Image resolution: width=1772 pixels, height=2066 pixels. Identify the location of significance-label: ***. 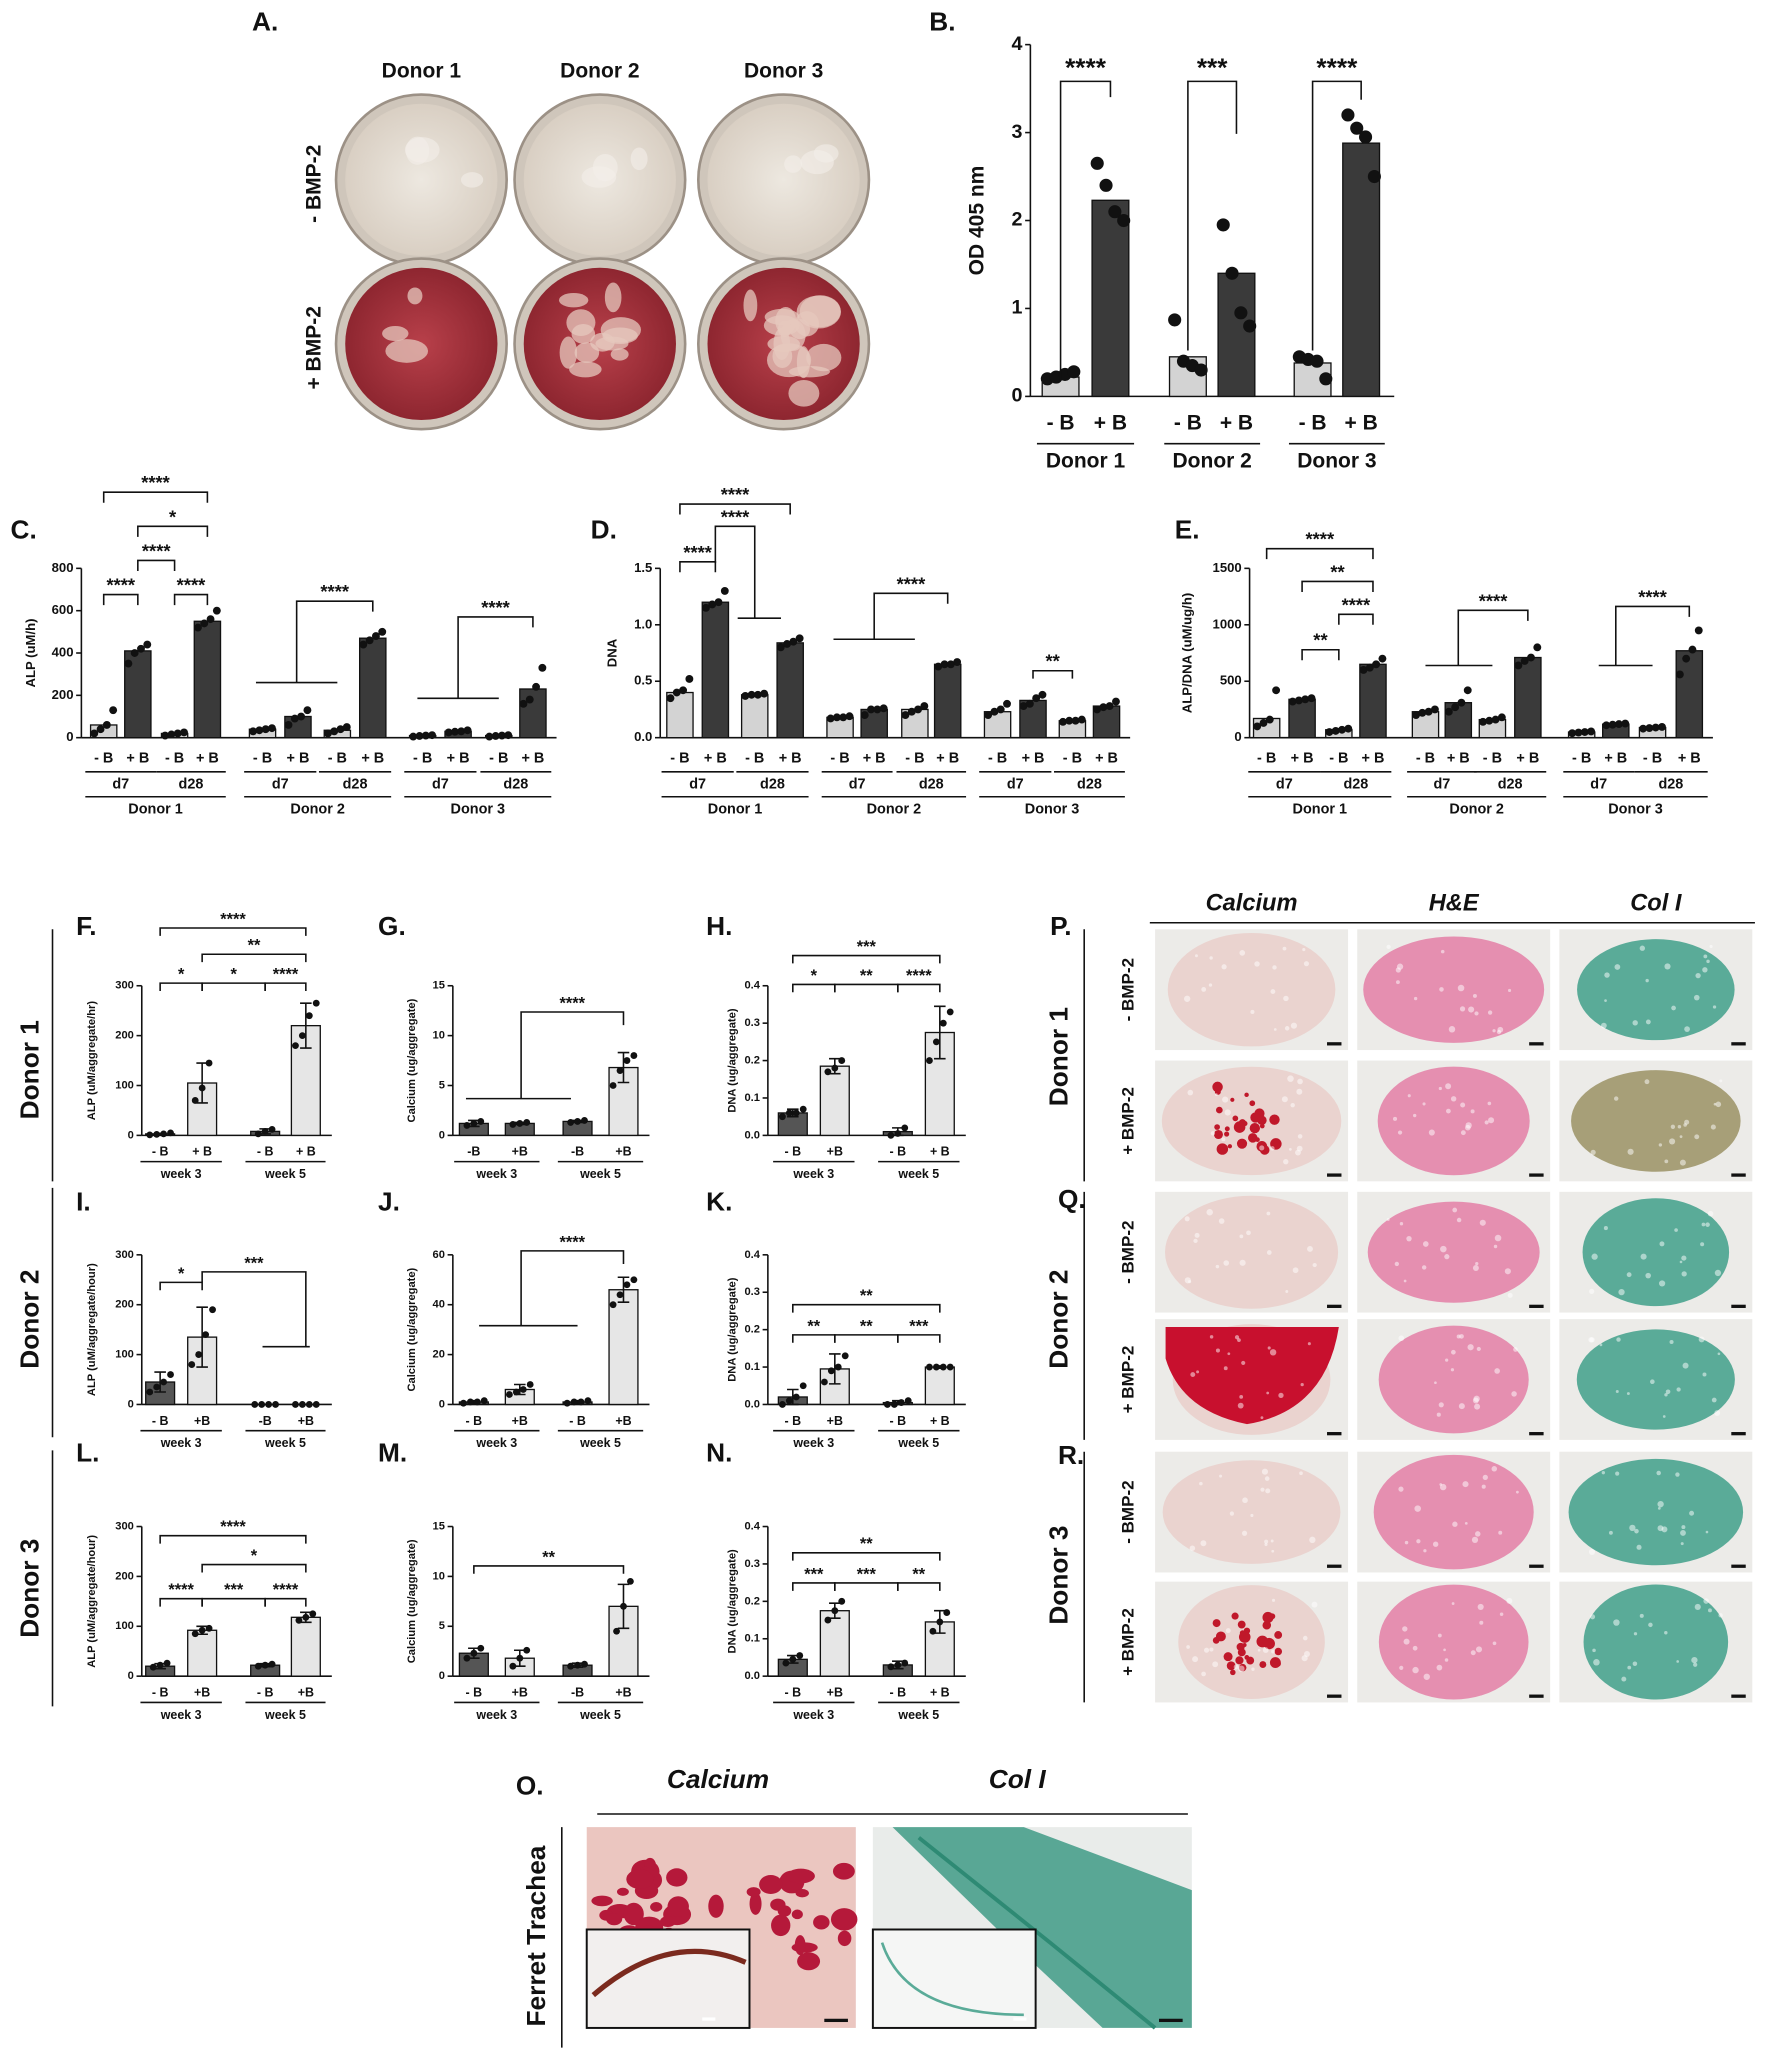
(867, 1574).